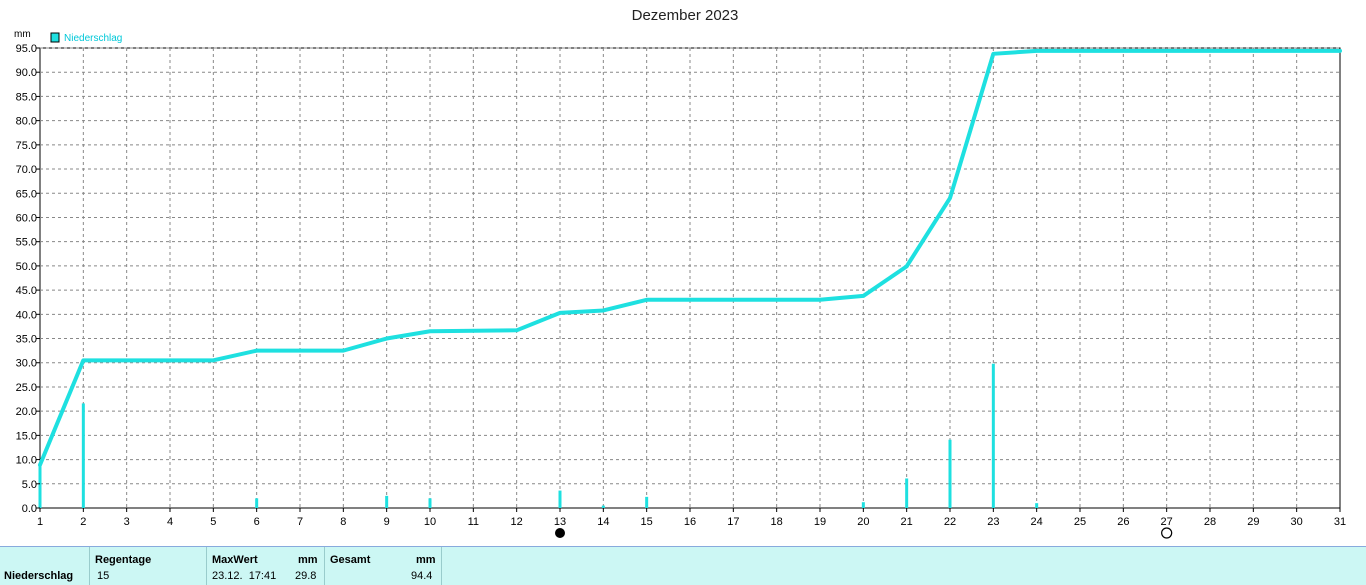 This screenshot has width=1366, height=585. What do you see at coordinates (26, 291) in the screenshot?
I see `y-tick-label: 45.0` at bounding box center [26, 291].